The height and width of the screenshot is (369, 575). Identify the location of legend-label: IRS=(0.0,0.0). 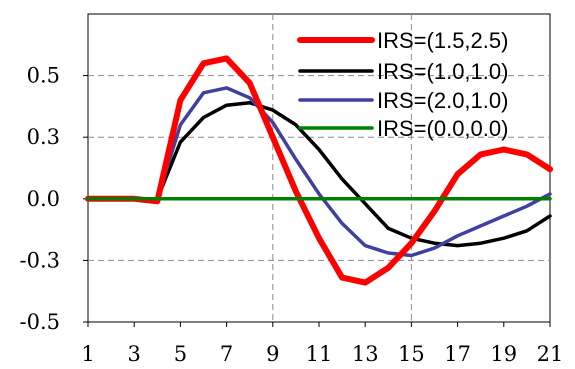
(442, 128).